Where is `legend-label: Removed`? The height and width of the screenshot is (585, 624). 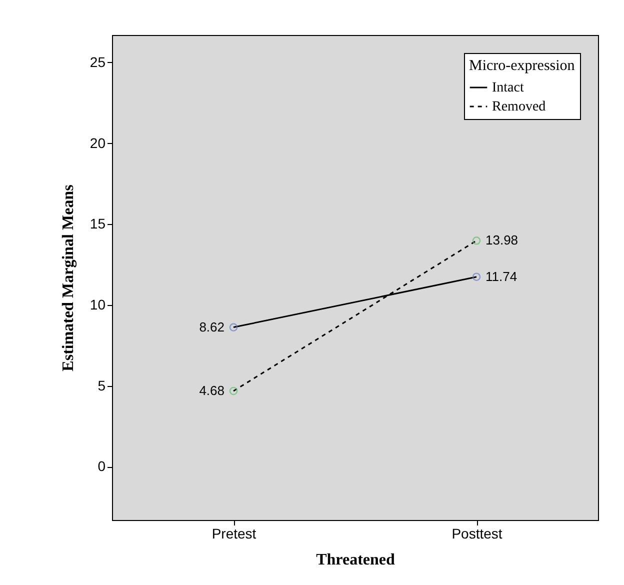
legend-label: Removed is located at coordinates (519, 107).